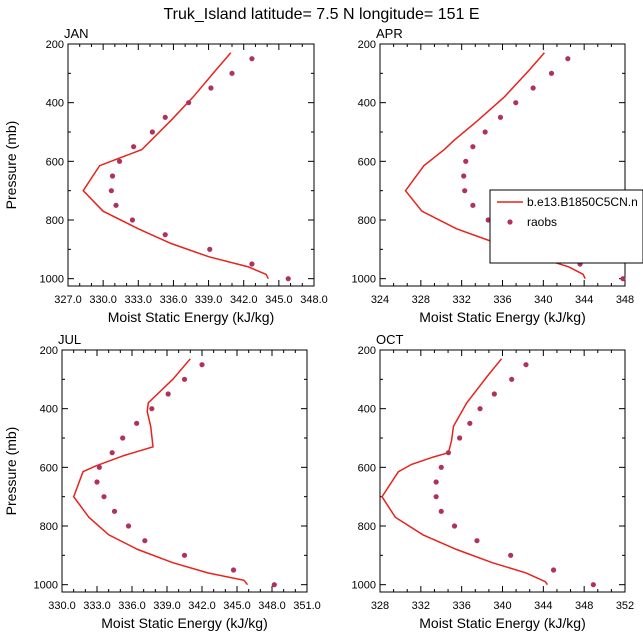  Describe the element at coordinates (279, 300) in the screenshot. I see `x-tick-label: 345.0` at that location.